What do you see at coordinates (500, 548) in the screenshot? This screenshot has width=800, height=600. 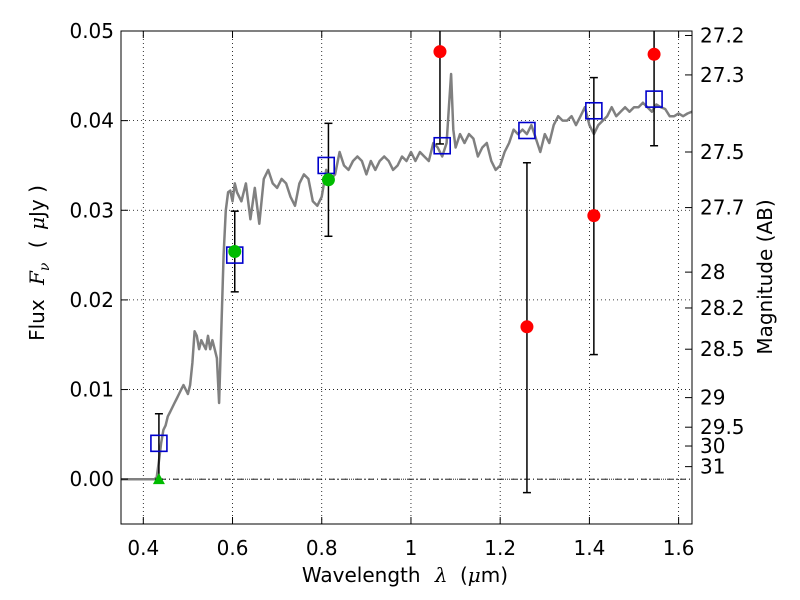 I see `x-tick-label: 1.2` at bounding box center [500, 548].